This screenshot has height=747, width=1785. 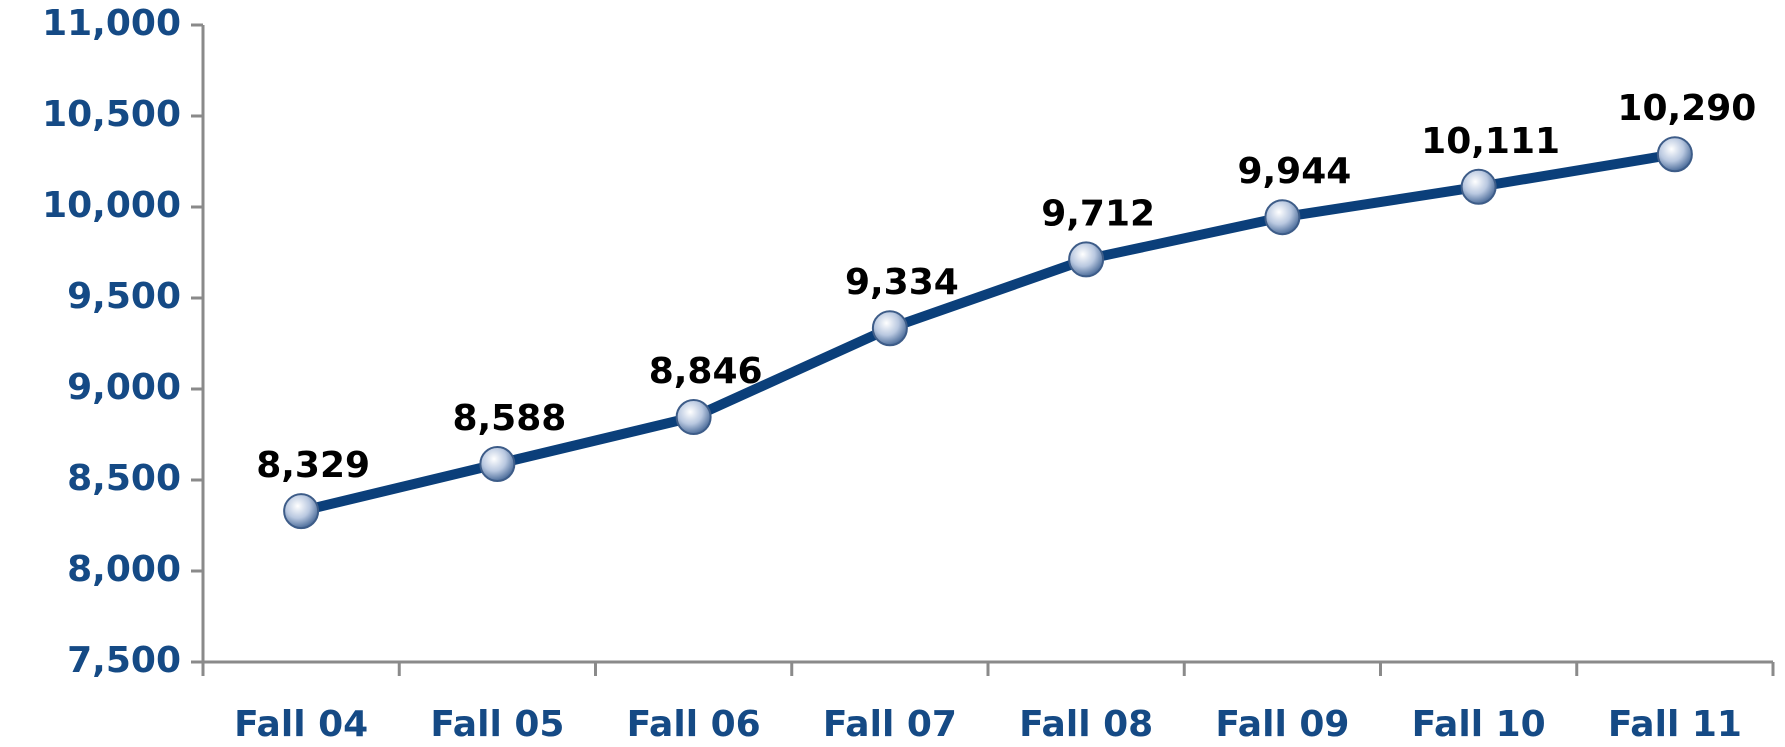 What do you see at coordinates (1098, 213) in the screenshot?
I see `data-label: 9,712` at bounding box center [1098, 213].